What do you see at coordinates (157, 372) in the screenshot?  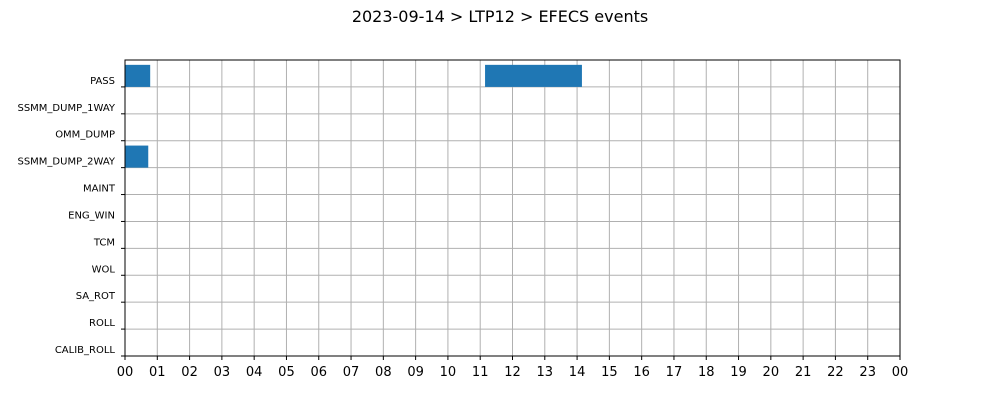 I see `x-tick-label: 01` at bounding box center [157, 372].